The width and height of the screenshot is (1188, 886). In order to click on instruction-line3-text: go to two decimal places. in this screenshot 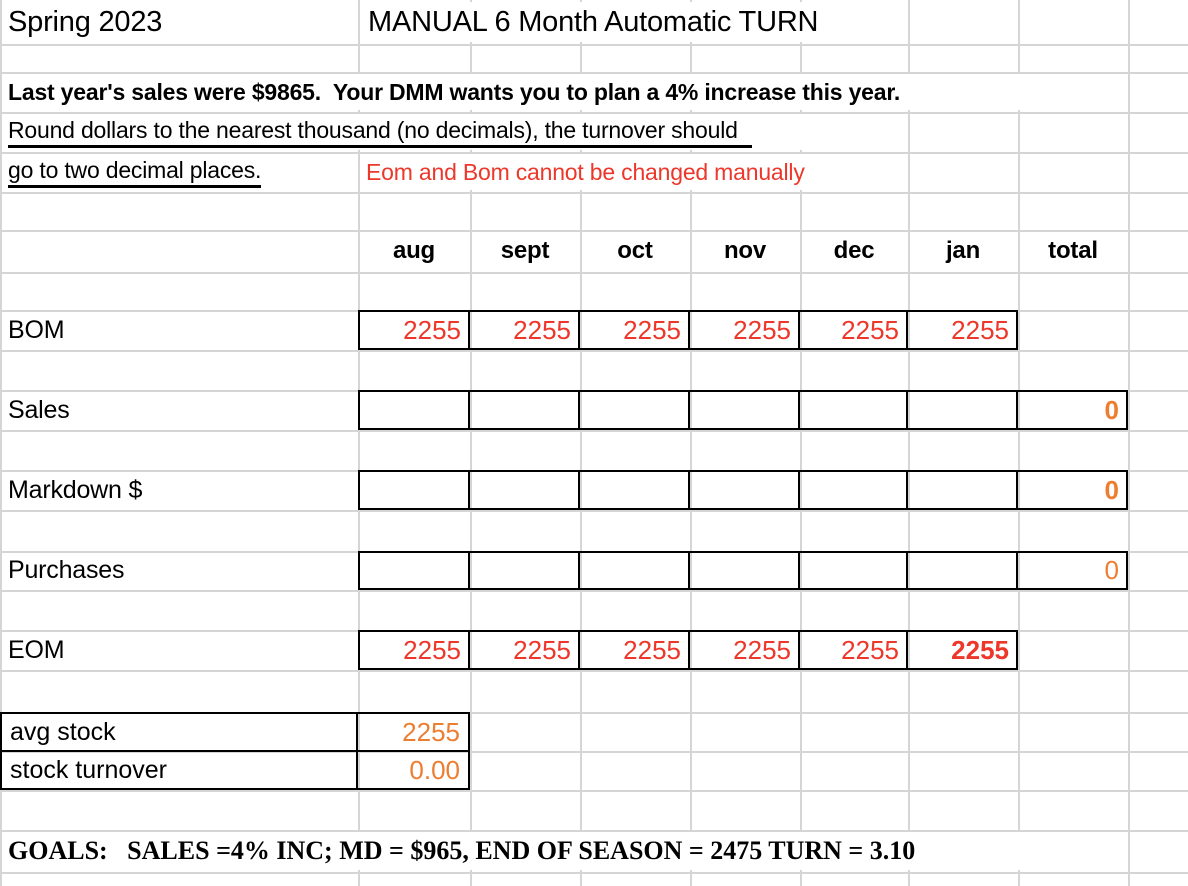, I will do `click(134, 172)`.